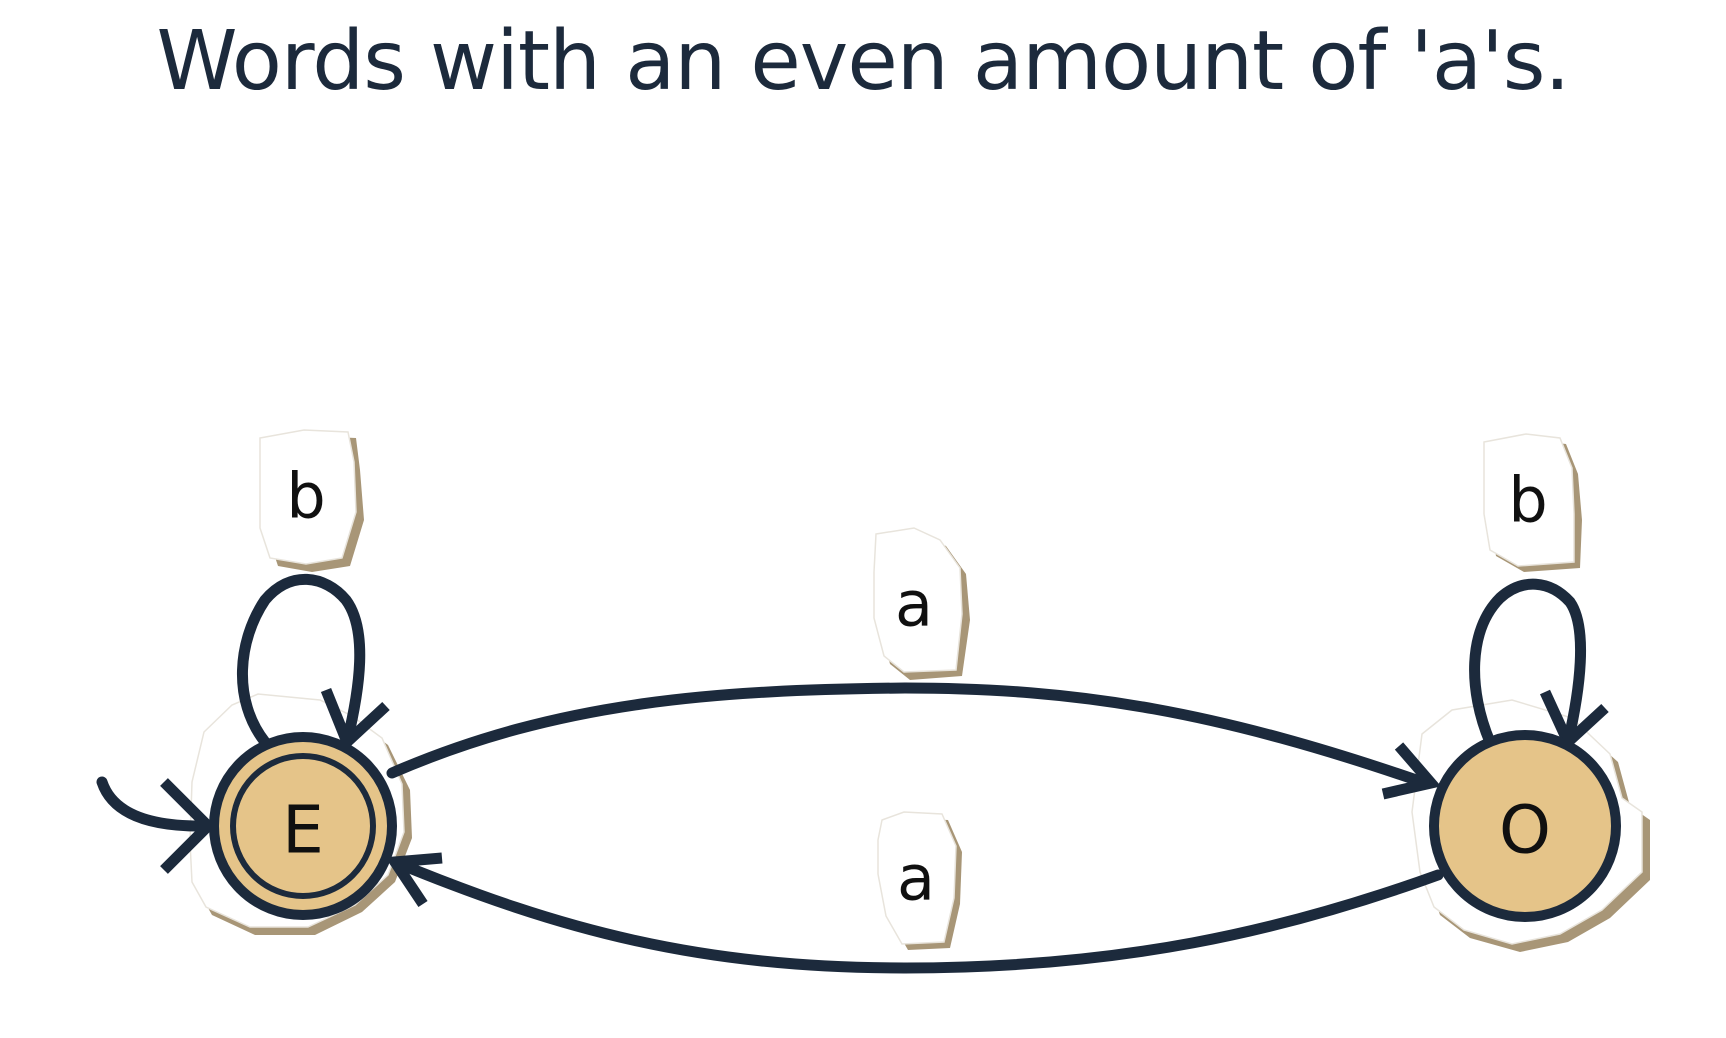 Image resolution: width=1726 pixels, height=1038 pixels. I want to click on transition-e-to-o-arrowhead, so click(1411, 771).